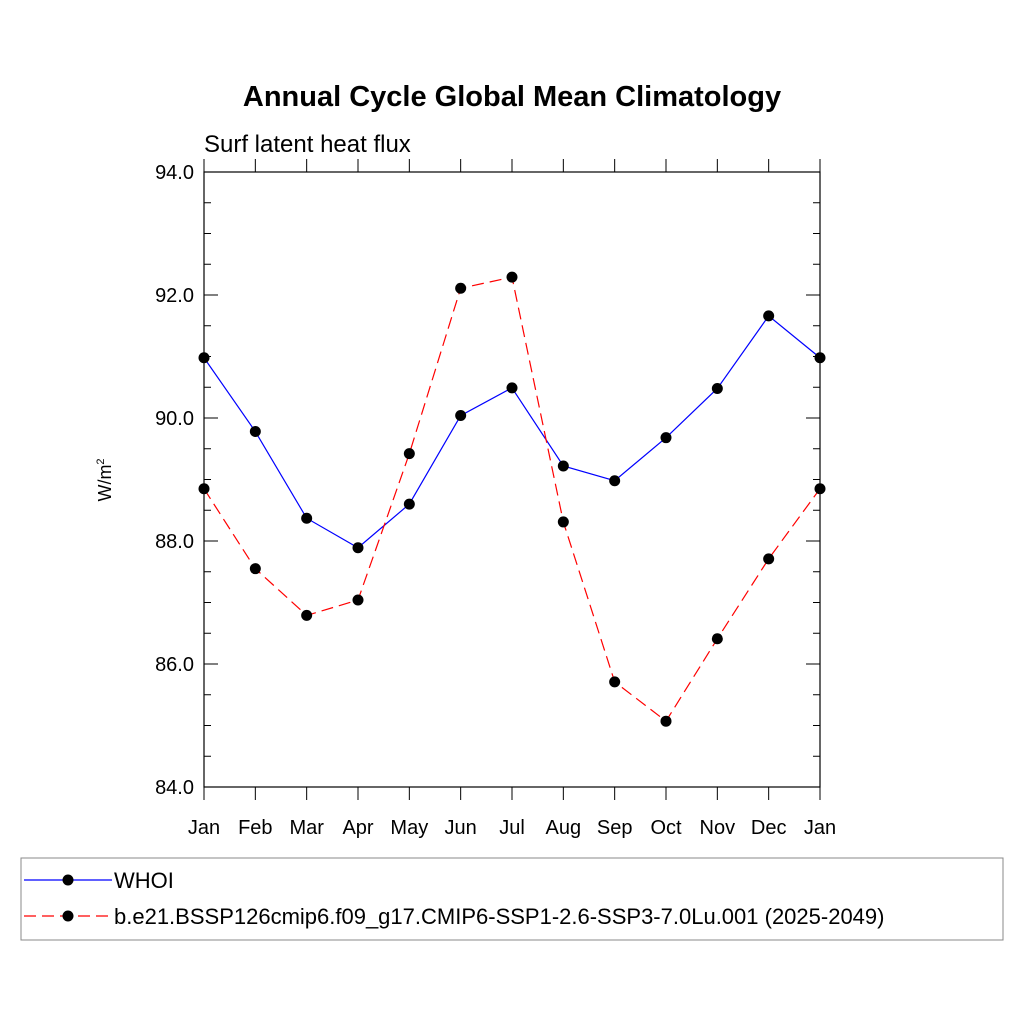 The image size is (1024, 1024). What do you see at coordinates (307, 144) in the screenshot?
I see `chart-subtitle: Surf latent heat flux` at bounding box center [307, 144].